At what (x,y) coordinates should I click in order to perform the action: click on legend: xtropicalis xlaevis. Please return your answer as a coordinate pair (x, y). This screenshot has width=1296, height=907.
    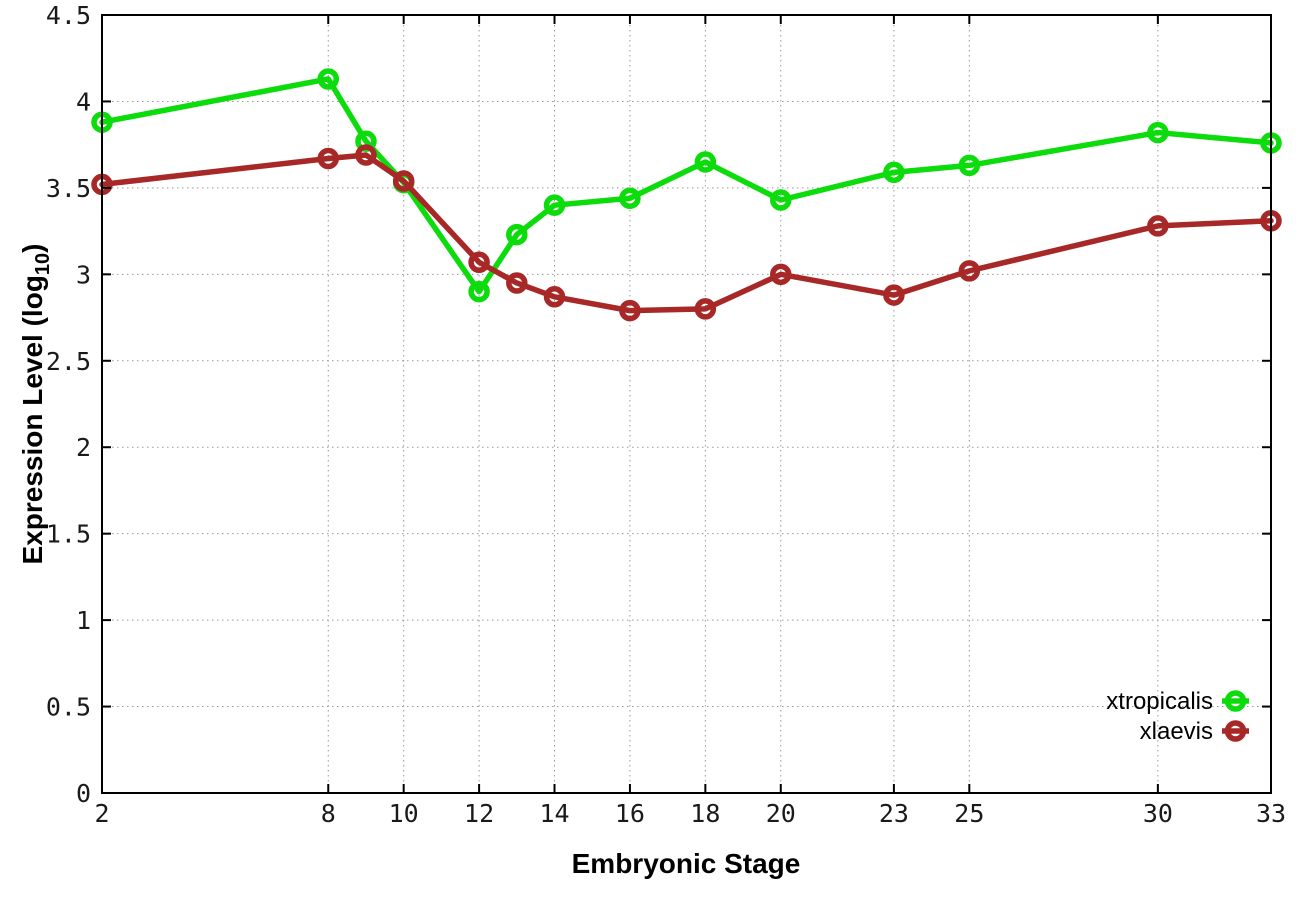
    Looking at the image, I should click on (1177, 716).